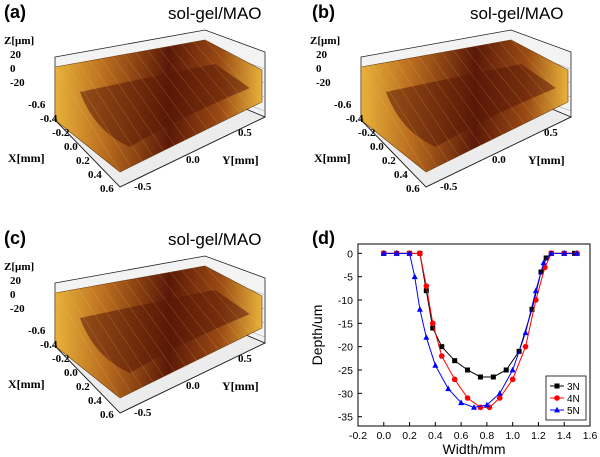  What do you see at coordinates (348, 278) in the screenshot?
I see `y-tick-label: -5` at bounding box center [348, 278].